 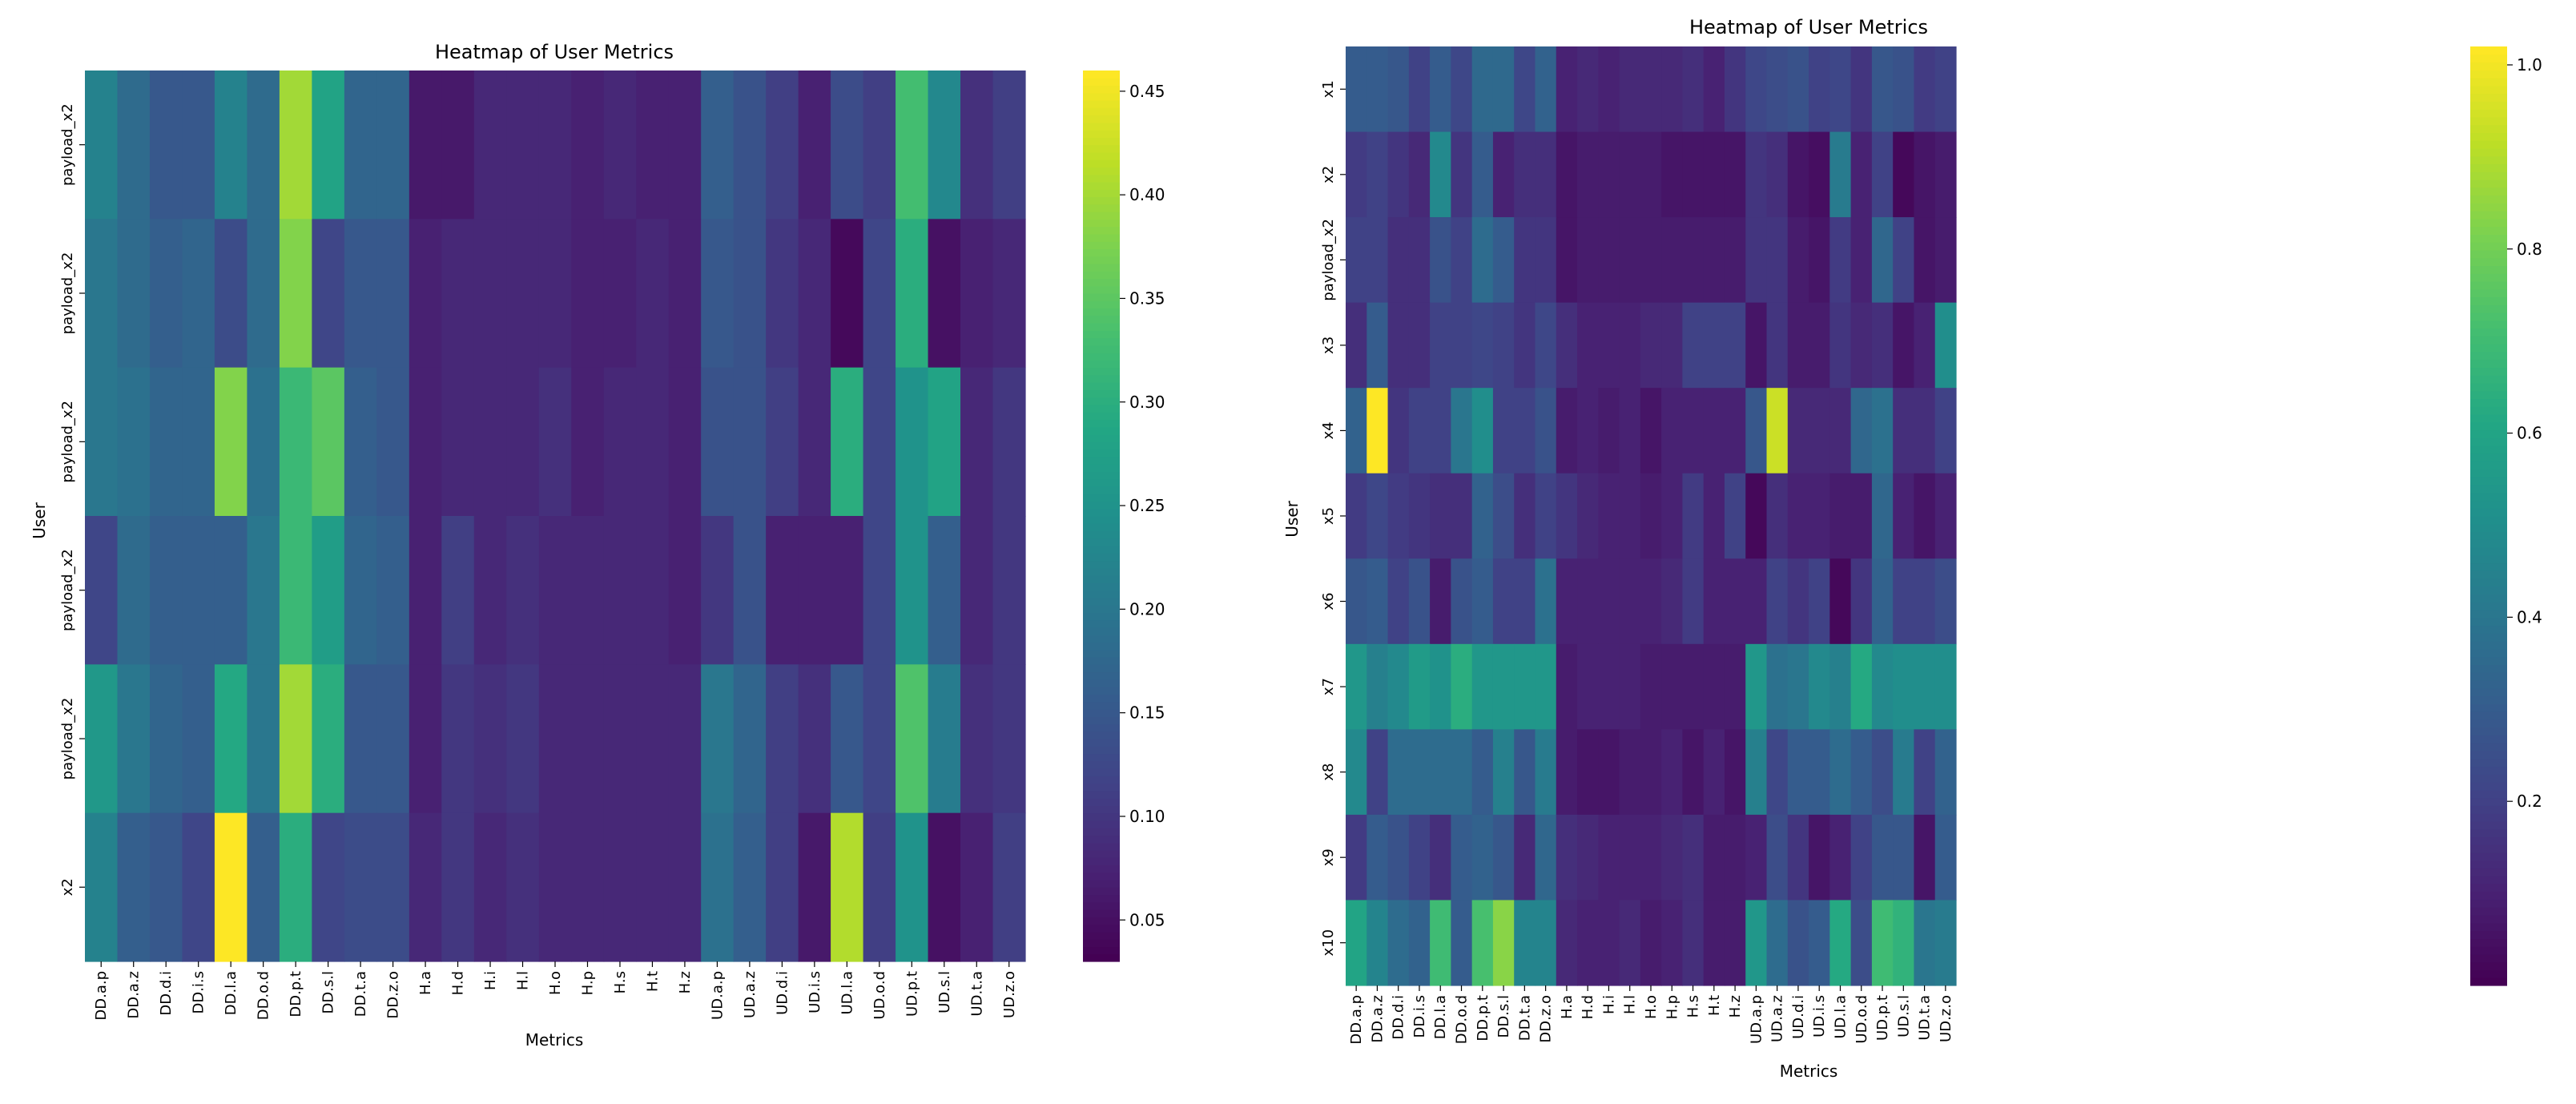 What do you see at coordinates (1798, 1017) in the screenshot?
I see `x-tick-label: UD.d.i` at bounding box center [1798, 1017].